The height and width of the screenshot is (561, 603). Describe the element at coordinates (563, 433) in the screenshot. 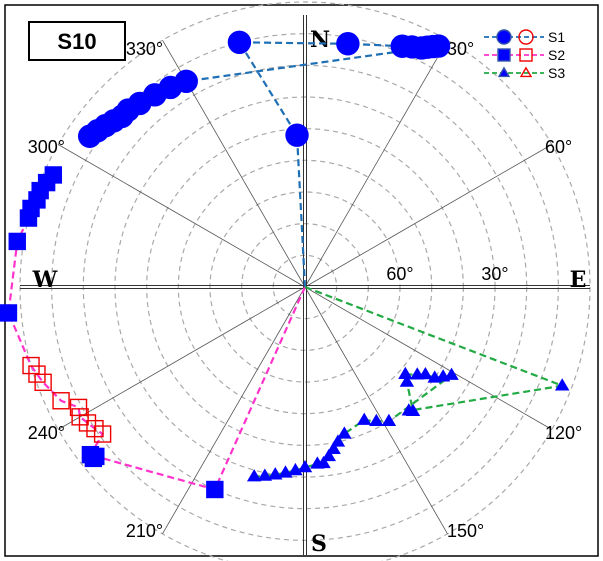

I see `angle-label-120: 120°` at that location.